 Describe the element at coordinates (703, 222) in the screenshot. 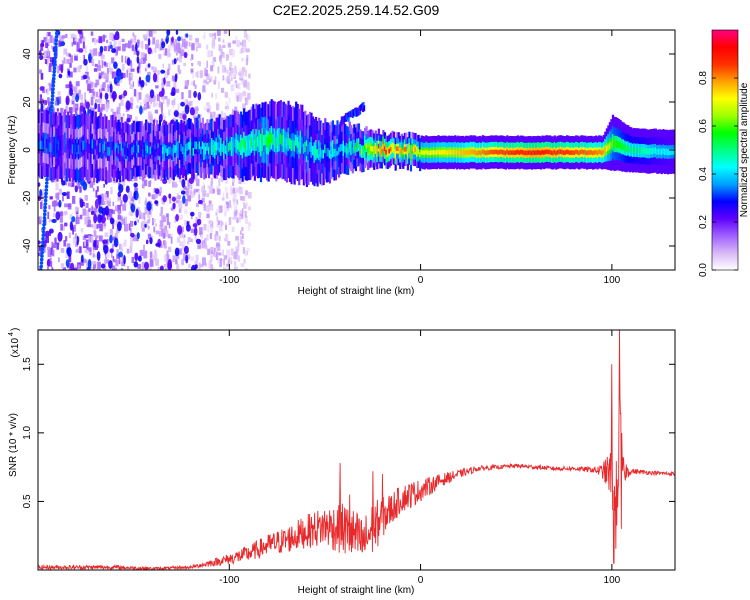

I see `colorbar-tick-label: 0.2` at that location.